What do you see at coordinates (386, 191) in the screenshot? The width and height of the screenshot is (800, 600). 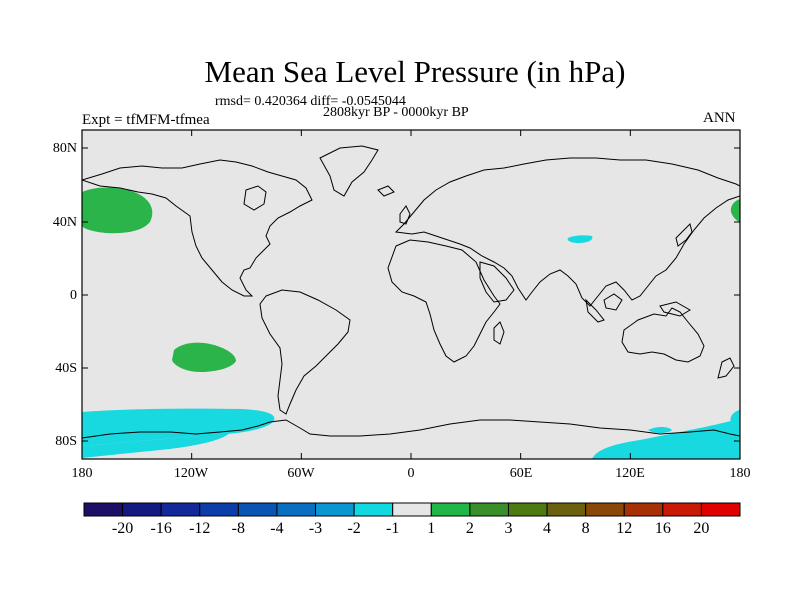 I see `iceland-outline` at bounding box center [386, 191].